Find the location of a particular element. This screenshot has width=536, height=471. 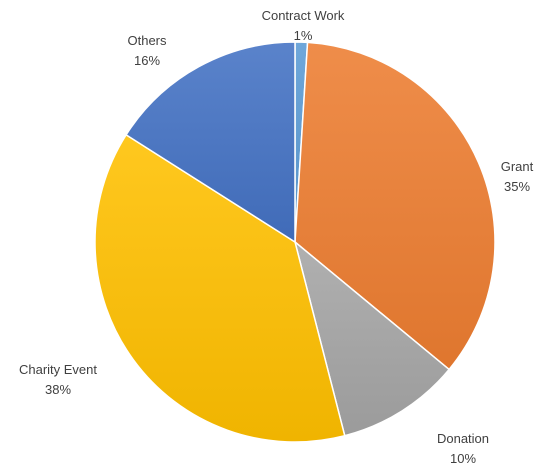

slice-percent-text: 1% is located at coordinates (303, 35).